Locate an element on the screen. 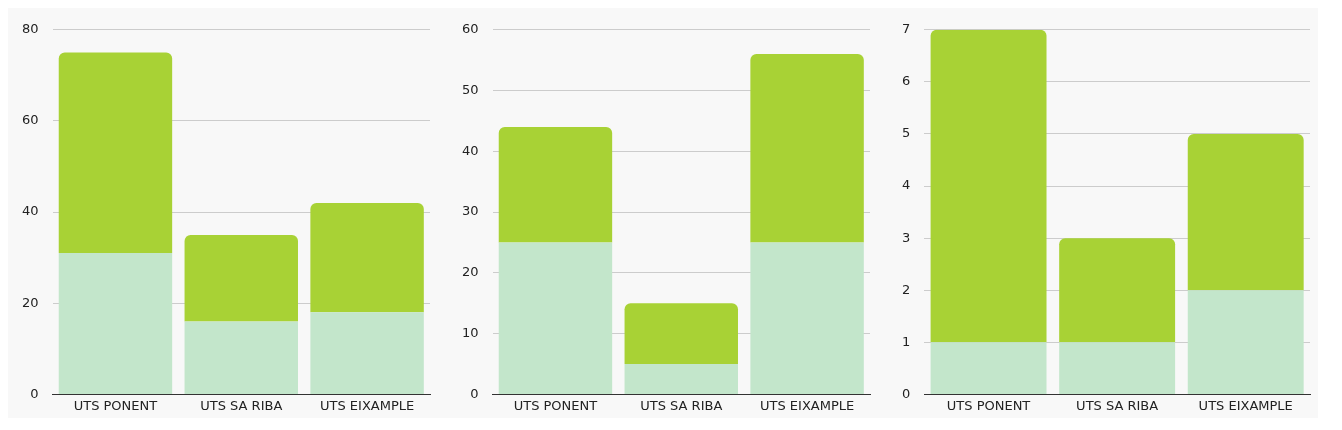 This screenshot has width=1342, height=430. y-tick-label: 30 is located at coordinates (470, 211).